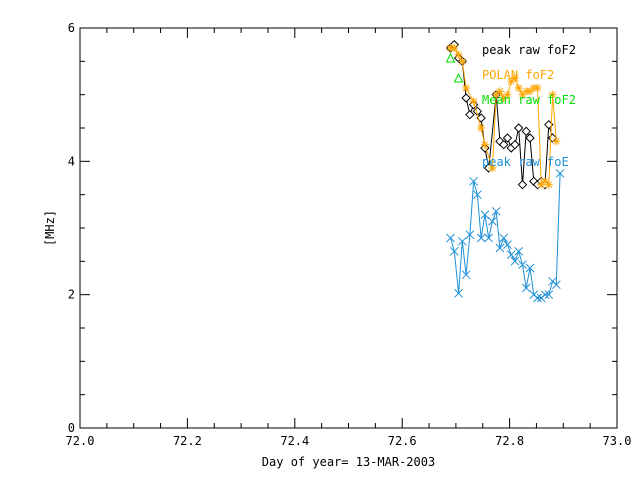 This screenshot has height=480, width=640. What do you see at coordinates (71, 28) in the screenshot?
I see `y-tick-label: 6` at bounding box center [71, 28].